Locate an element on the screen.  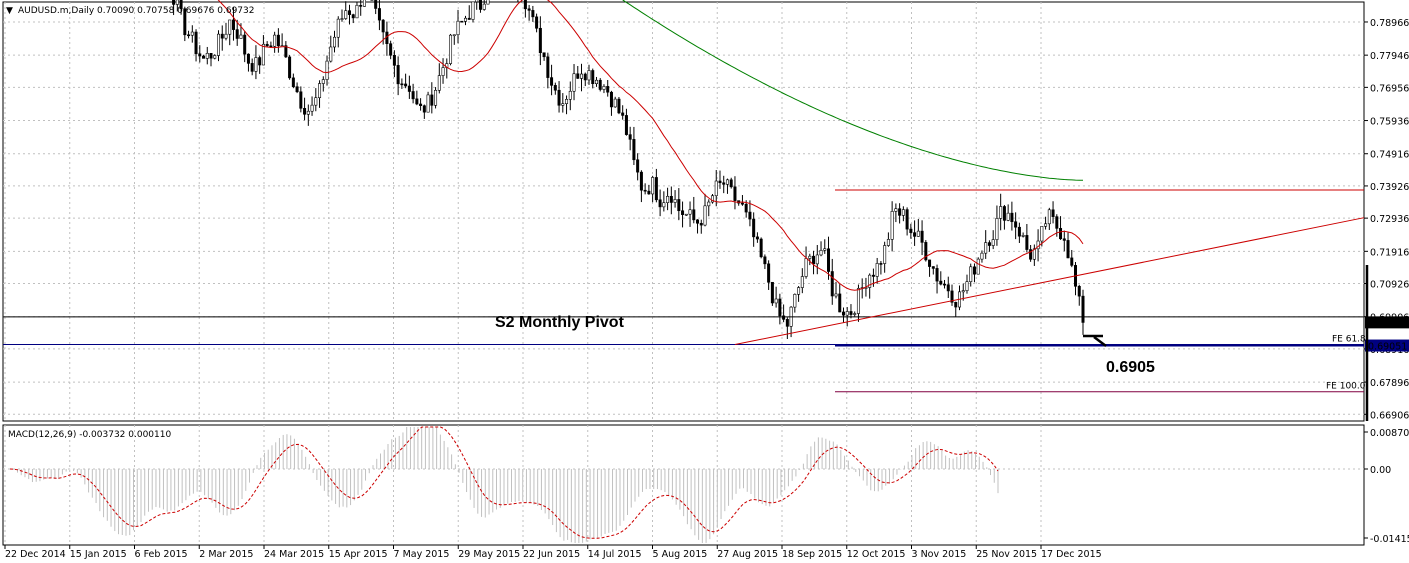
date-tick-label: 24 Mar 2015 is located at coordinates (294, 554).